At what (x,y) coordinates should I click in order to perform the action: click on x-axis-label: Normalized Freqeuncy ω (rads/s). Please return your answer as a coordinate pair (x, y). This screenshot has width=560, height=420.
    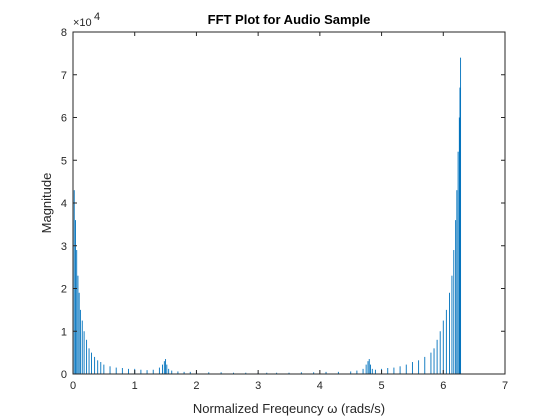
    Looking at the image, I should click on (289, 408).